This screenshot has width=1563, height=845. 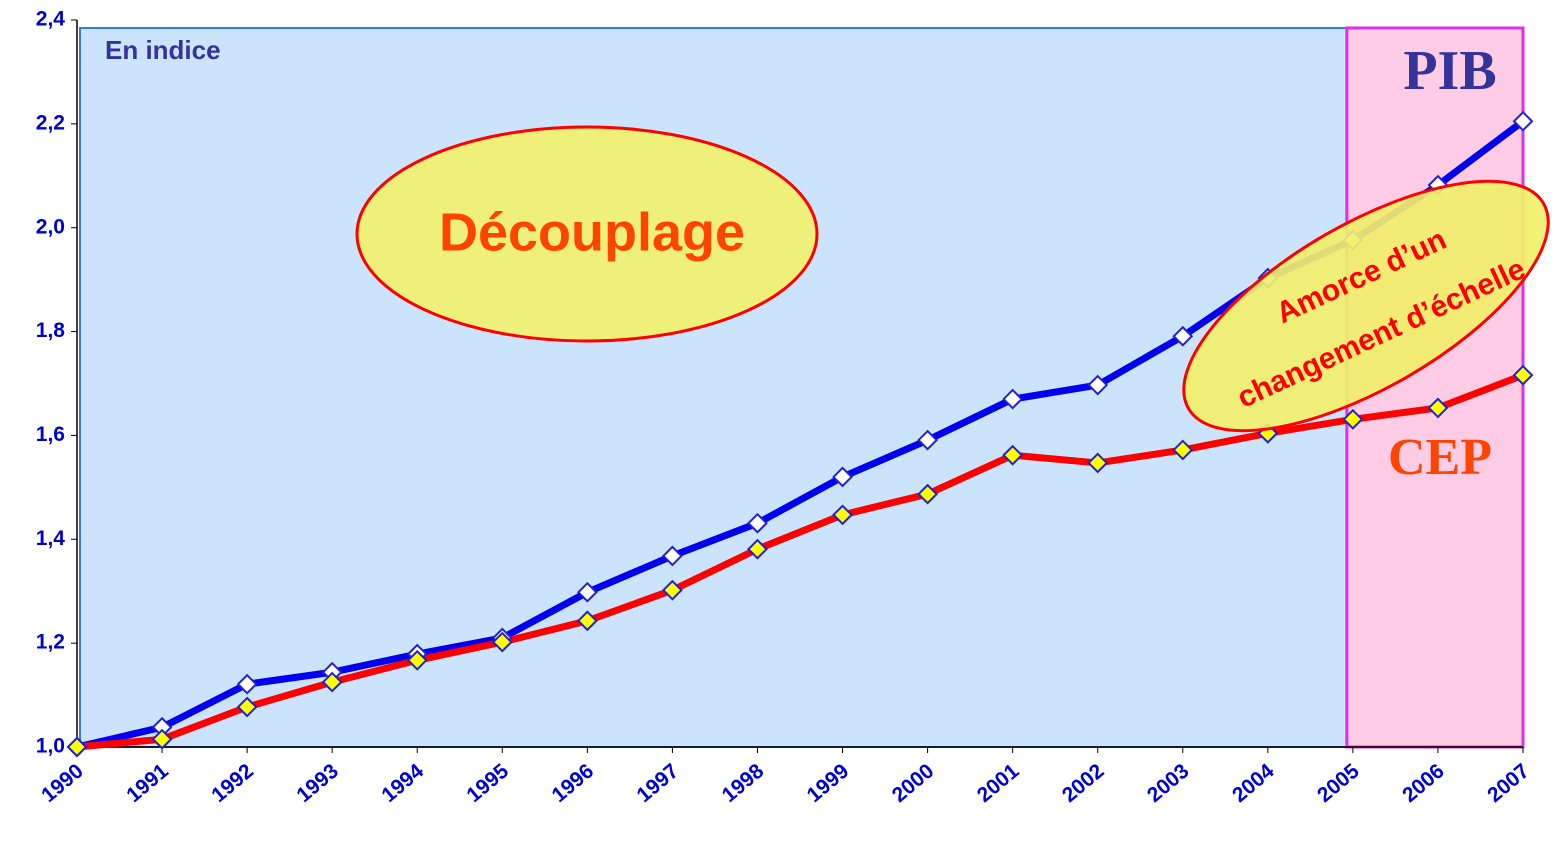 I want to click on x-tick-label: 2006, so click(x=1423, y=783).